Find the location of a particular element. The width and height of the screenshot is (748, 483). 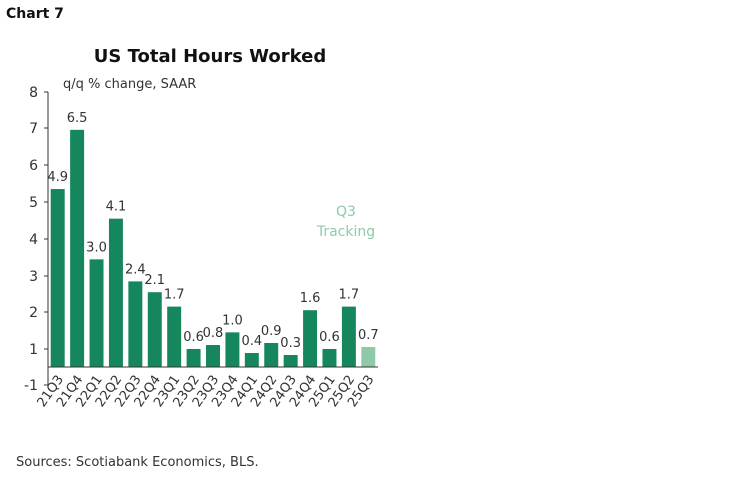

data-label-24Q1: 0.4 is located at coordinates (251, 341).